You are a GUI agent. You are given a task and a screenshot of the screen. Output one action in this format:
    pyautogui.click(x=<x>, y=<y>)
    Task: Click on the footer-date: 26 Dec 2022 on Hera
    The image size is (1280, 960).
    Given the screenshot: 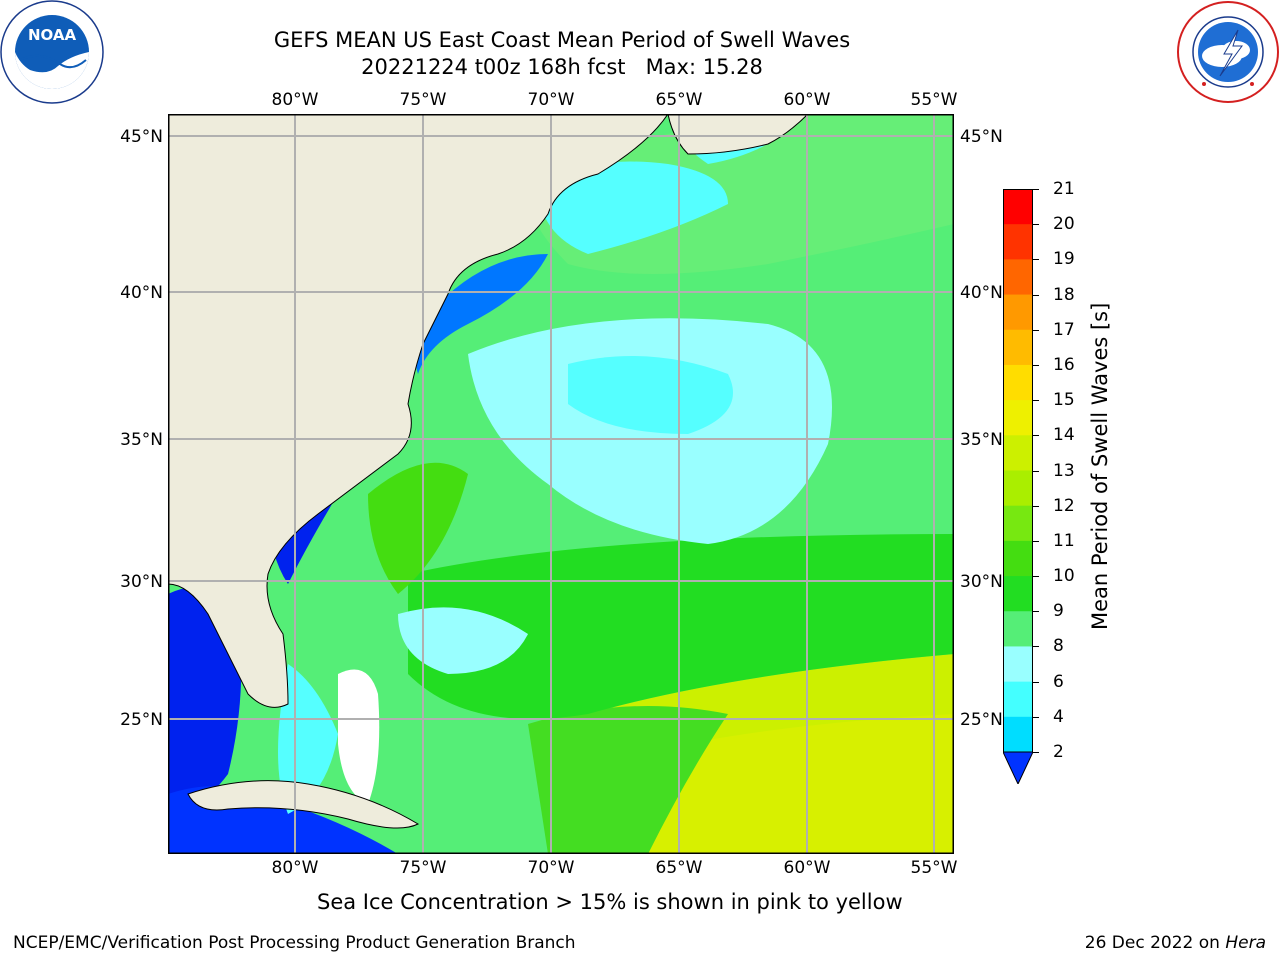 What is the action you would take?
    pyautogui.click(x=1175, y=943)
    